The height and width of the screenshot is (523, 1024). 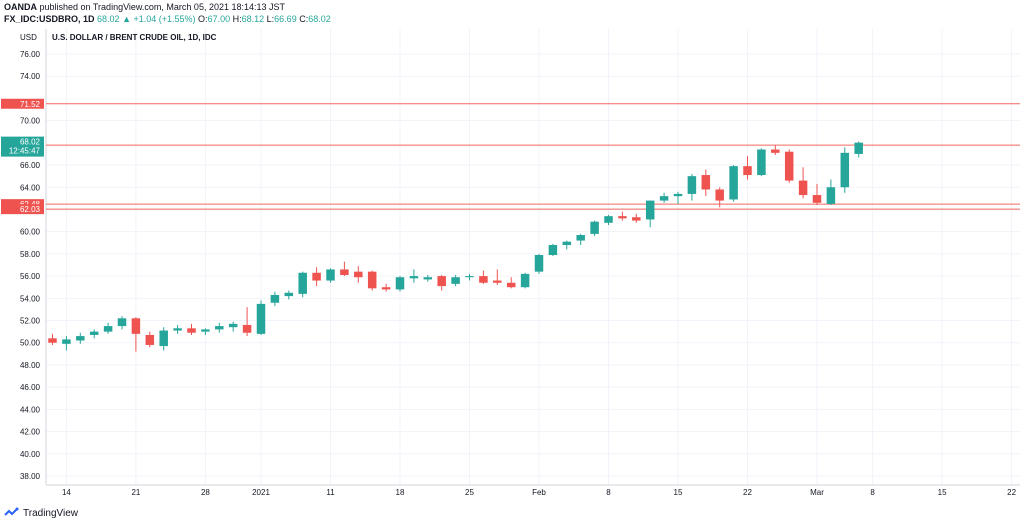 What do you see at coordinates (261, 492) in the screenshot?
I see `x-tick-label: 2021` at bounding box center [261, 492].